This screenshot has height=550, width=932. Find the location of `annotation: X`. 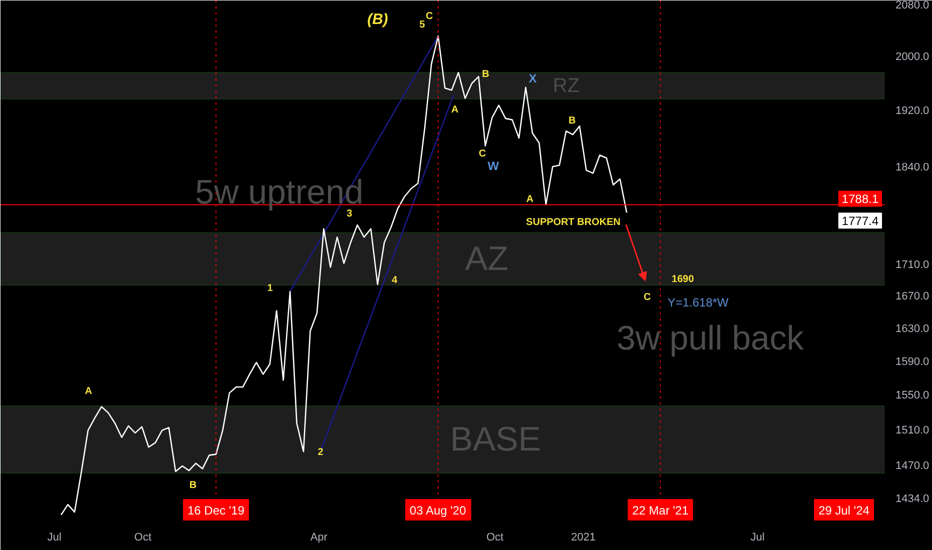

annotation: X is located at coordinates (532, 78).